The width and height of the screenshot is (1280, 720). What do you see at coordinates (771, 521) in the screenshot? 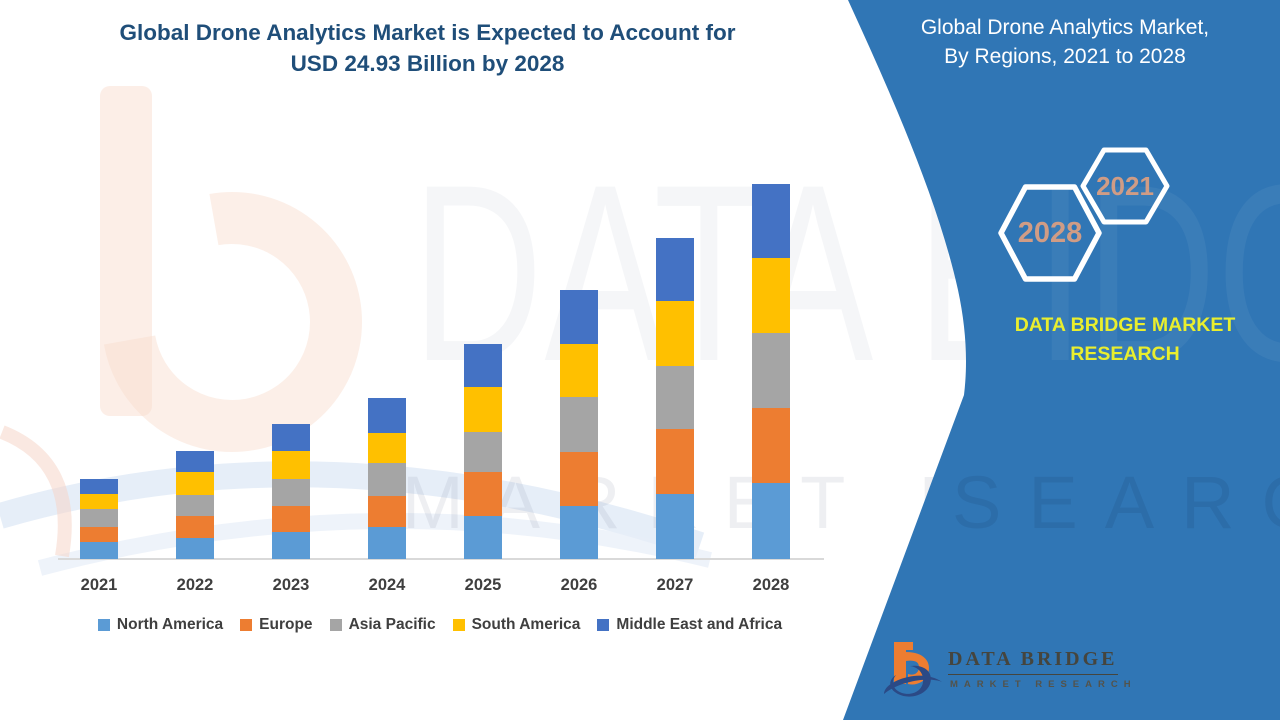
I see `bar-segment-2028-north-america` at bounding box center [771, 521].